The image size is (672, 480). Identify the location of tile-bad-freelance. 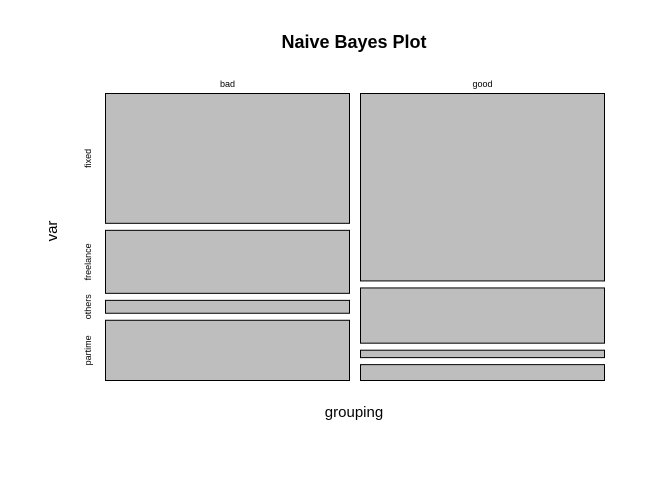
(227, 261).